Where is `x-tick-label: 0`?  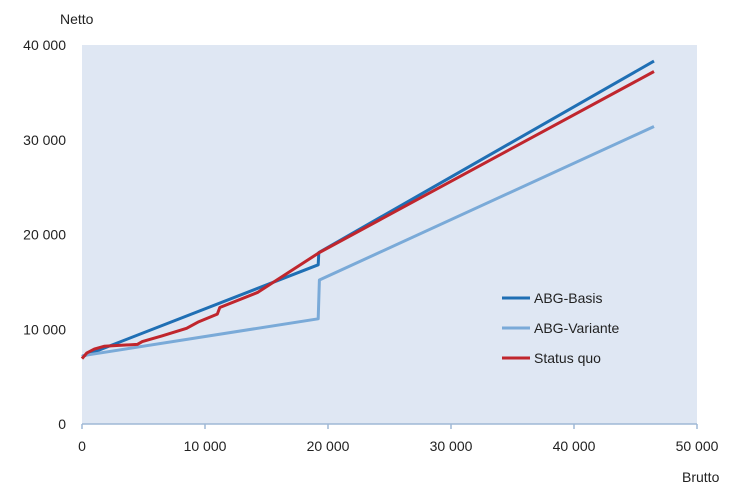
x-tick-label: 0 is located at coordinates (82, 446).